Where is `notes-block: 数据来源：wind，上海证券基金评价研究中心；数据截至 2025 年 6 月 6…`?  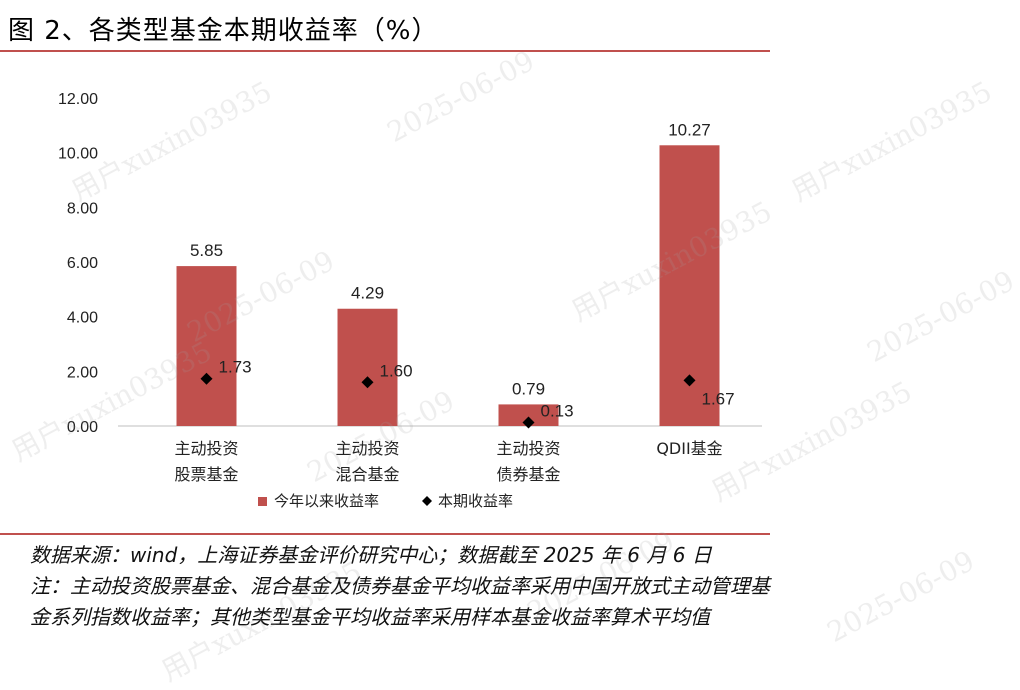 notes-block: 数据来源：wind，上海证券基金评价研究中心；数据截至 2025 年 6 月 6… is located at coordinates (520, 586).